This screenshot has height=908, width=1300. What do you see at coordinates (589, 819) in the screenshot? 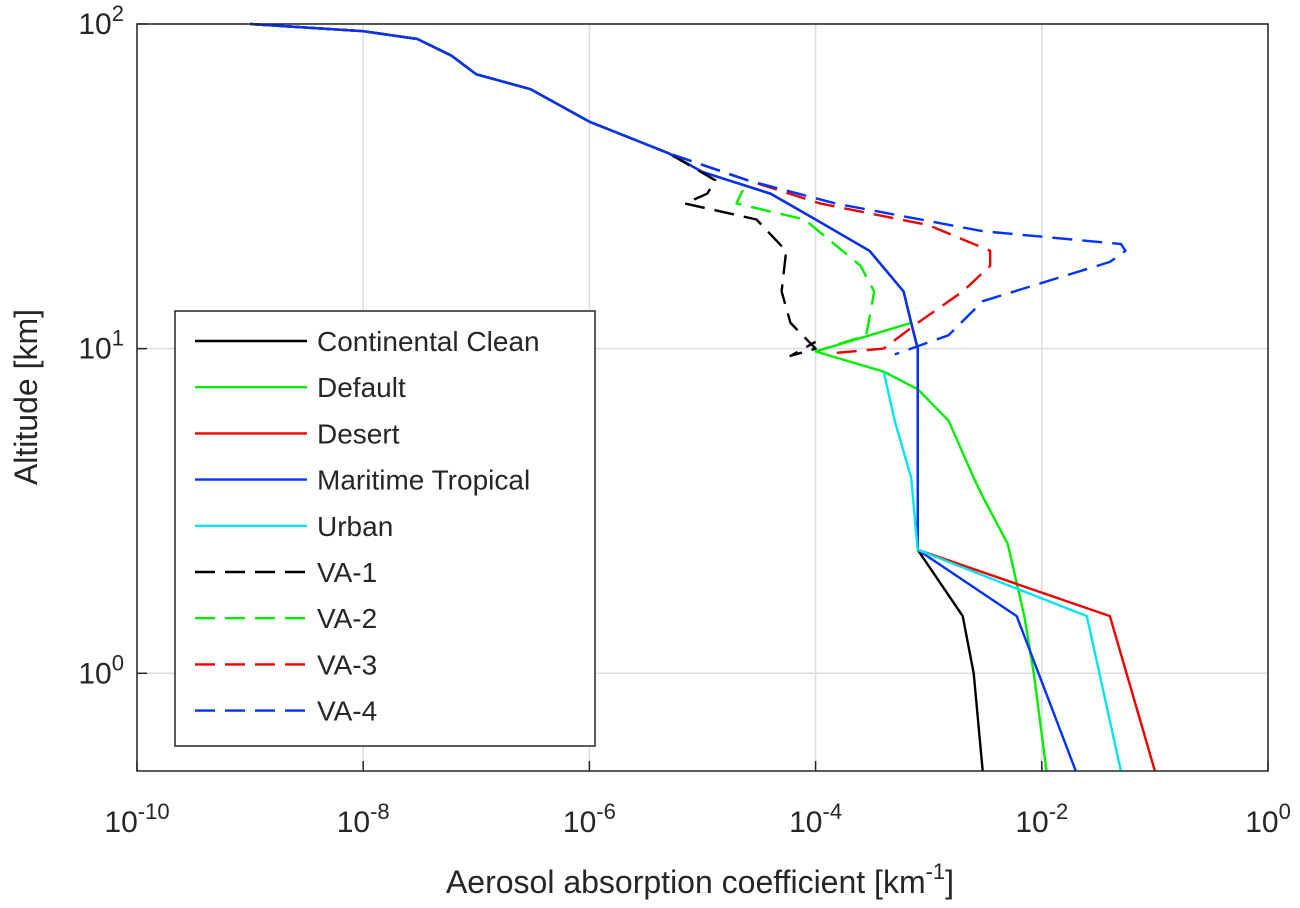
I see `x-tick-label: 10⁻⁶` at bounding box center [589, 819].